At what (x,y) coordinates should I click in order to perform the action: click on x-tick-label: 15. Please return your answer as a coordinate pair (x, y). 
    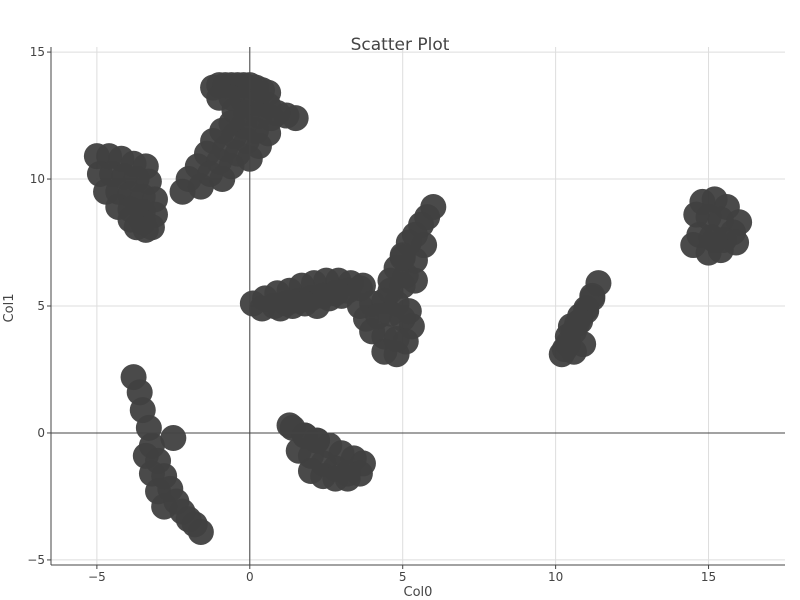
    Looking at the image, I should click on (708, 577).